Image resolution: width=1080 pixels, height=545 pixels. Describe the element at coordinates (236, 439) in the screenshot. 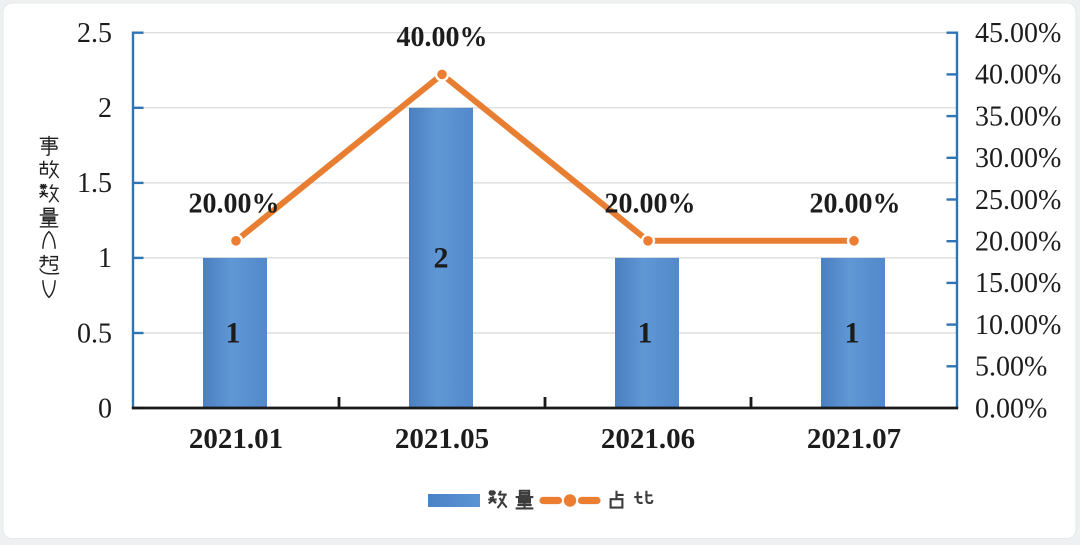

I see `svg-text: 2021.01` at that location.